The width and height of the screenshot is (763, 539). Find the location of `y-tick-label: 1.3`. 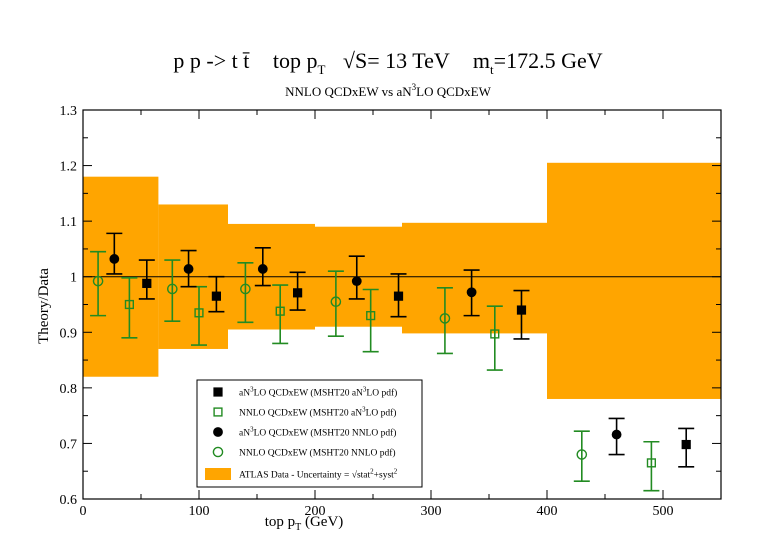

y-tick-label: 1.3 is located at coordinates (69, 111).